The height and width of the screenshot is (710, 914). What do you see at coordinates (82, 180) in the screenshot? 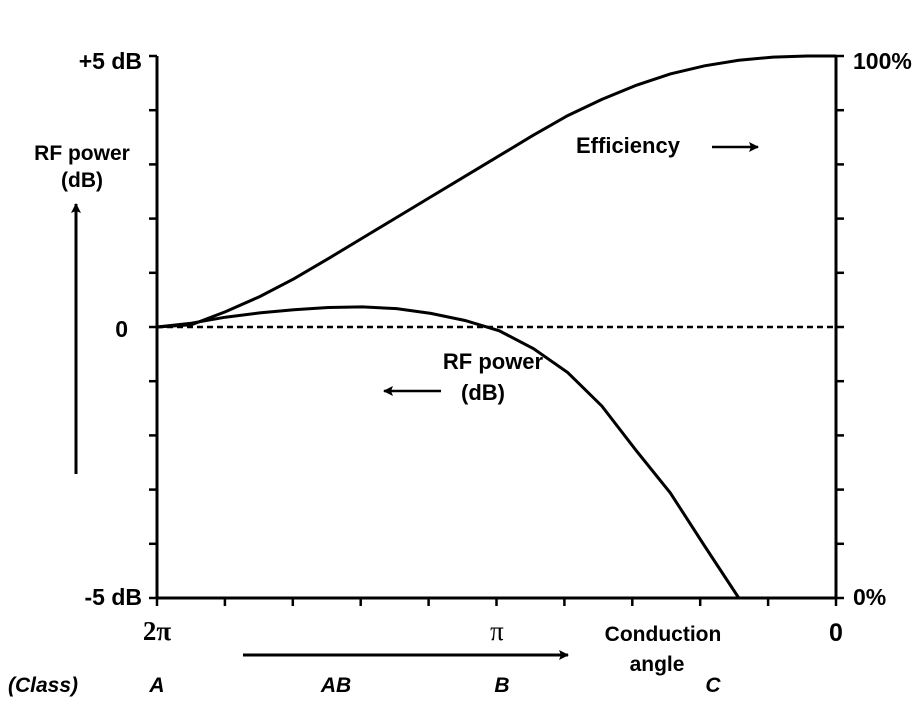
I see `y-left-title-line2: (dB)` at bounding box center [82, 180].